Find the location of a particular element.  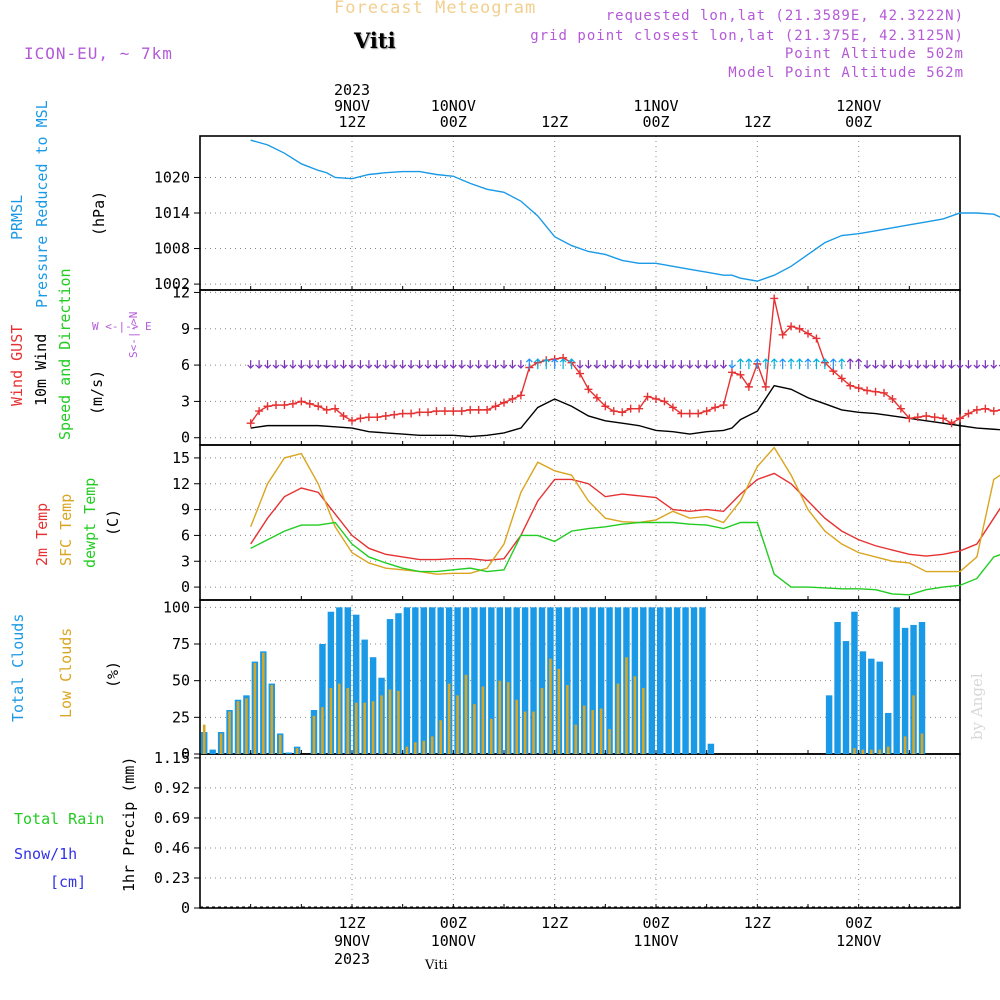

top-time-label: 11NOV is located at coordinates (655, 106).